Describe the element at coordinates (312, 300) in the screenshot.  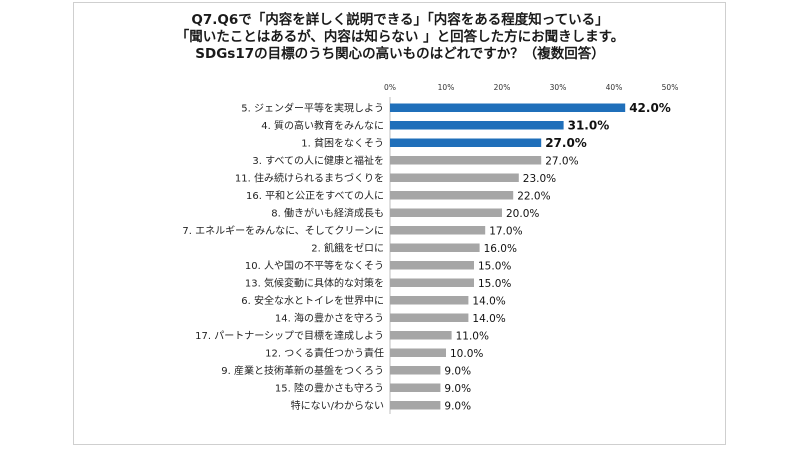
I see `category-label: 6. 安全な水とトイレを世界中に` at that location.